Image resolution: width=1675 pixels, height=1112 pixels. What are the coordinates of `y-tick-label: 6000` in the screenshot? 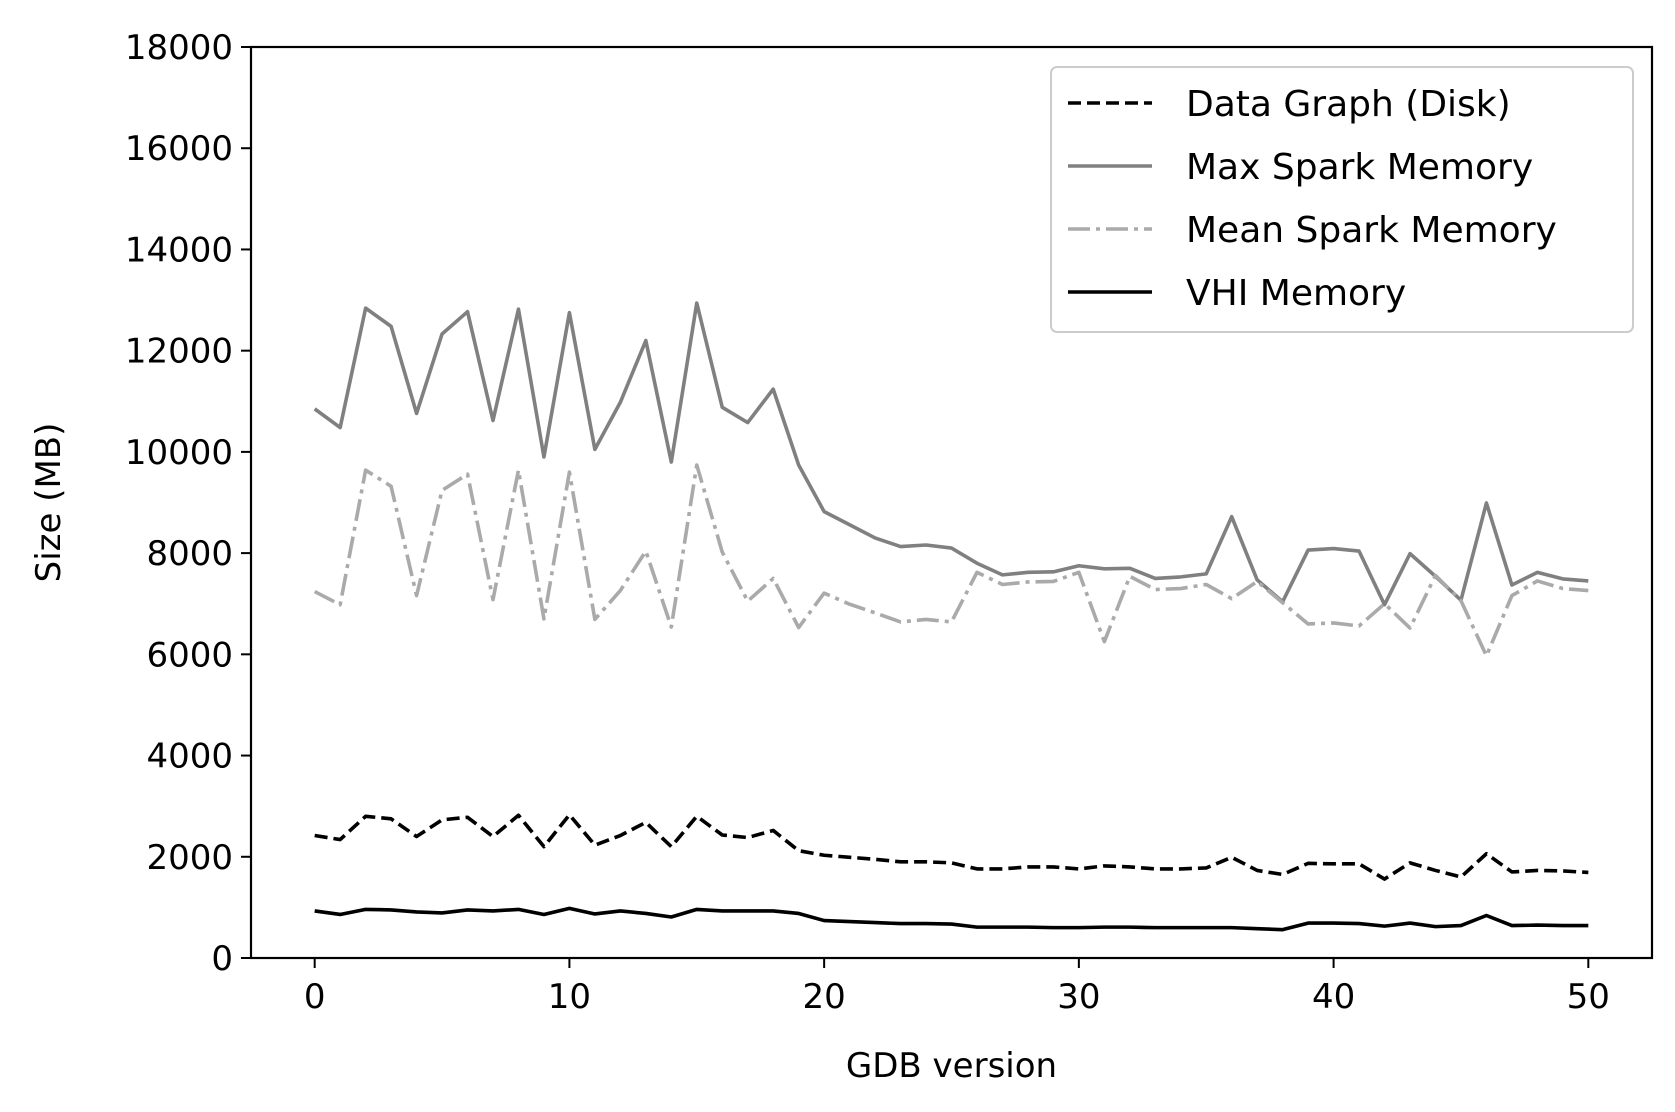 It's located at (189, 655).